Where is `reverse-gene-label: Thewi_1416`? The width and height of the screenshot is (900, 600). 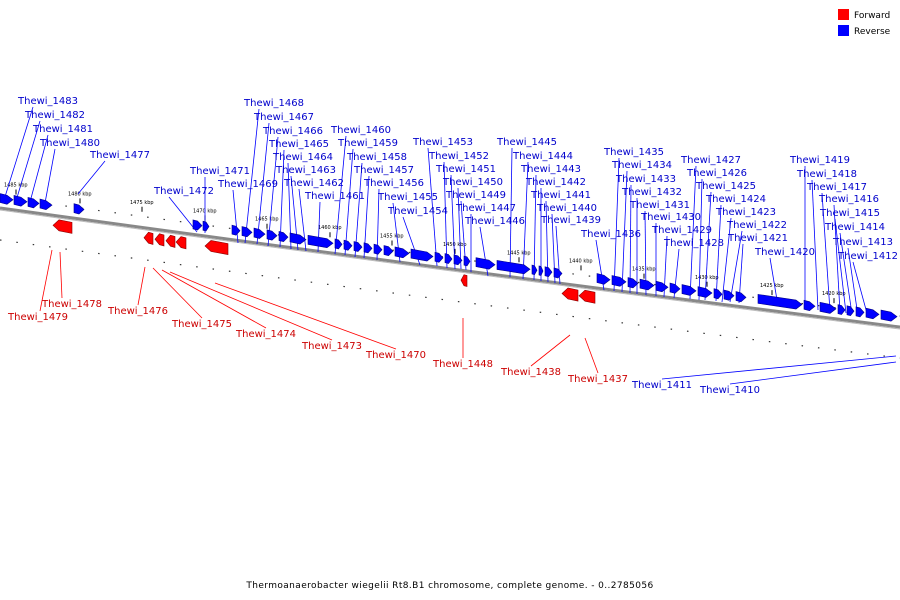 reverse-gene-label: Thewi_1416 is located at coordinates (848, 199).